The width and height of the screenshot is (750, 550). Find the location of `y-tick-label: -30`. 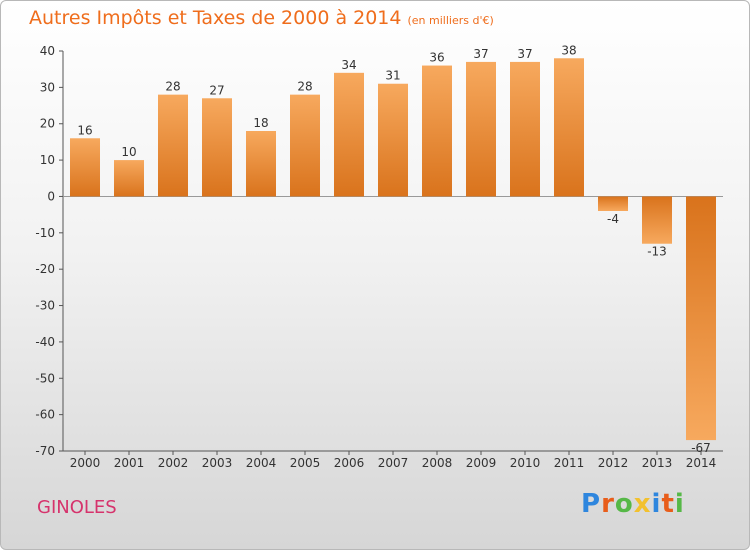

y-tick-label: -30 is located at coordinates (45, 306).